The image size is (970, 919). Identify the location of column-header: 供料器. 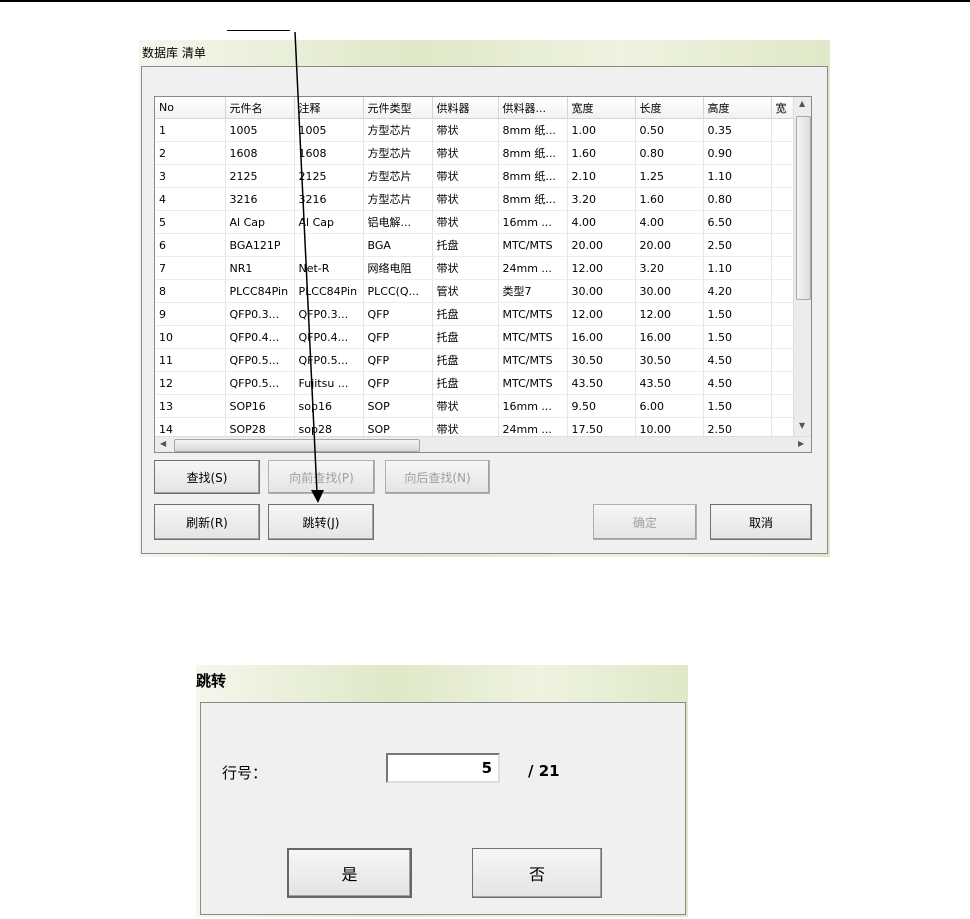
(465, 108).